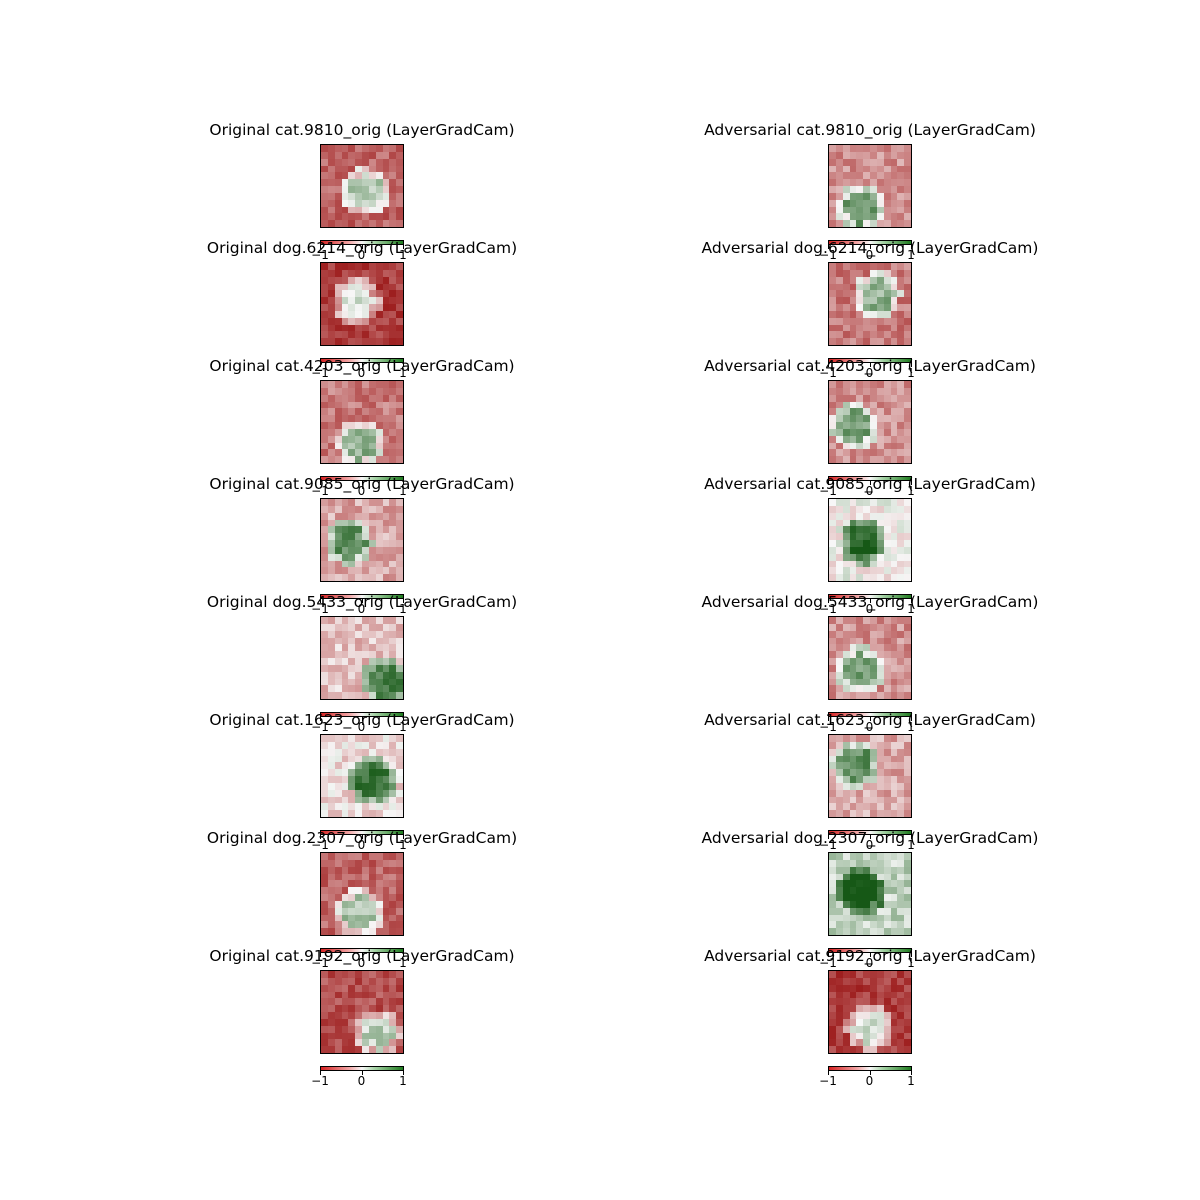 The width and height of the screenshot is (1200, 1200). What do you see at coordinates (870, 366) in the screenshot?
I see `panel-title: Adversarial cat.4203_orig (LayerGradCam)` at bounding box center [870, 366].